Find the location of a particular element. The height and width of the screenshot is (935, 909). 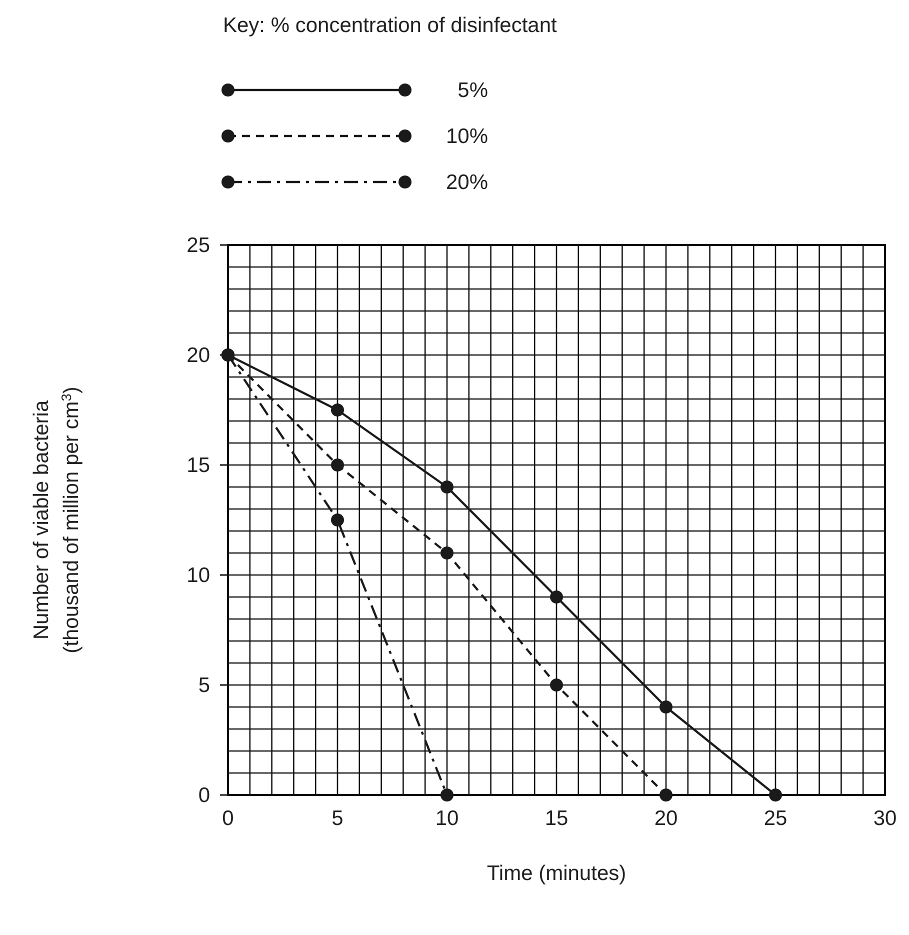

x-axis-title: Time (minutes) is located at coordinates (556, 873).